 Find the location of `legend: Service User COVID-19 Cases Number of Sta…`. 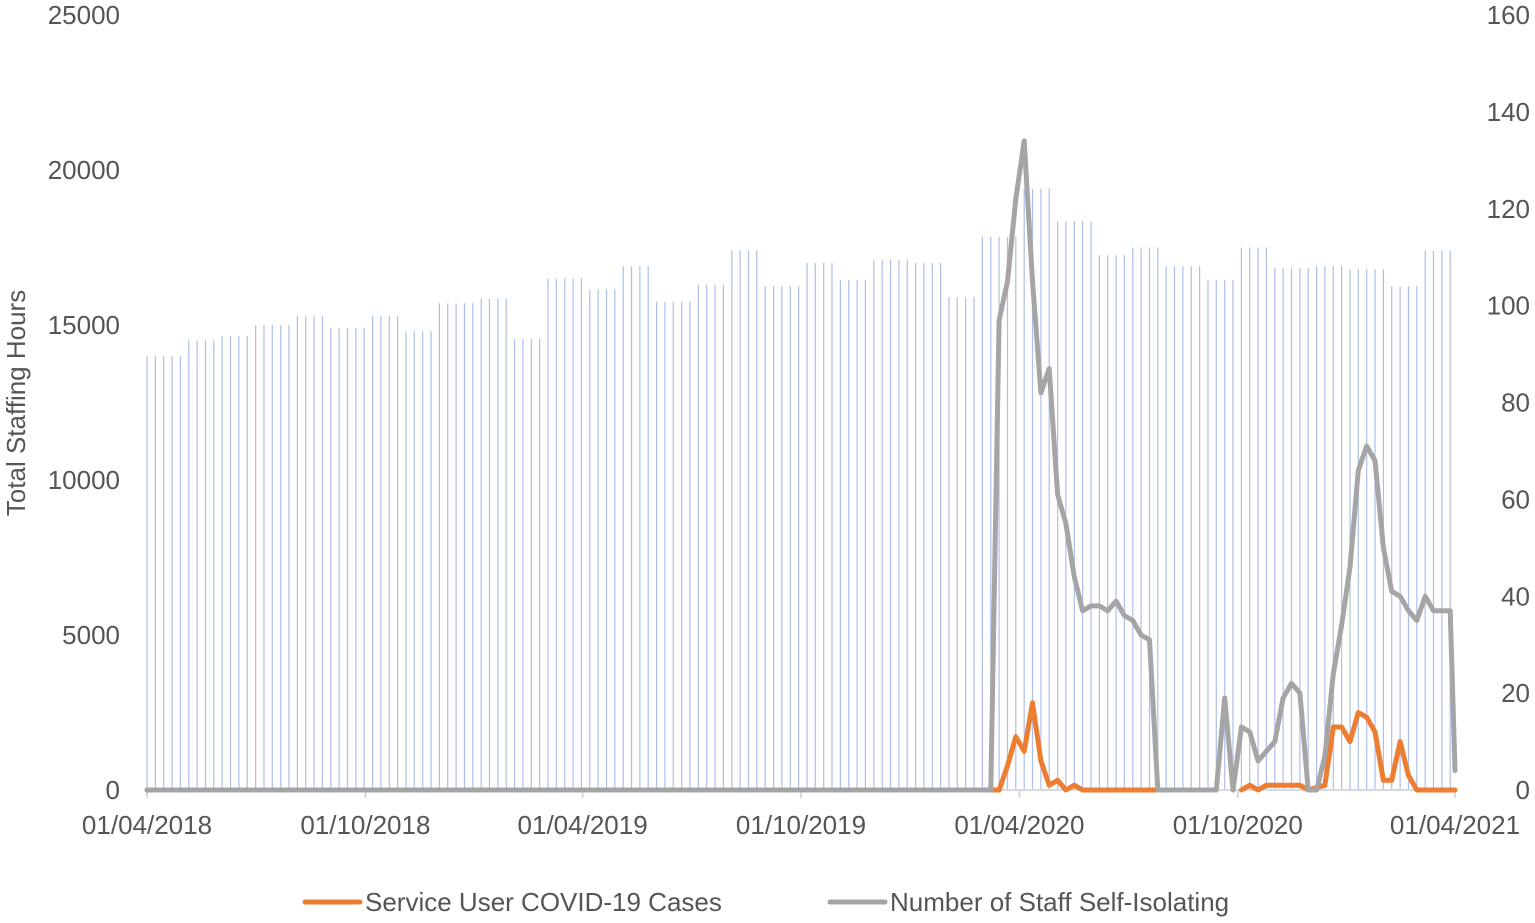

legend: Service User COVID-19 Cases Number of Sta… is located at coordinates (765, 902).